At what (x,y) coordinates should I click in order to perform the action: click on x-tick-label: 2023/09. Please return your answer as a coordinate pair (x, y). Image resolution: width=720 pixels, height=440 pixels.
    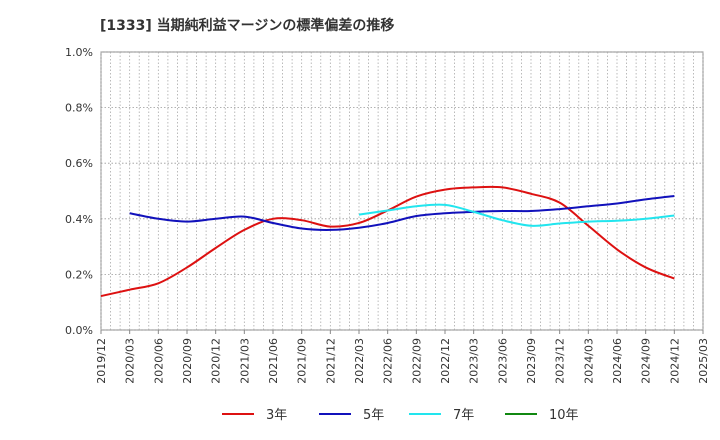
    Looking at the image, I should click on (531, 361).